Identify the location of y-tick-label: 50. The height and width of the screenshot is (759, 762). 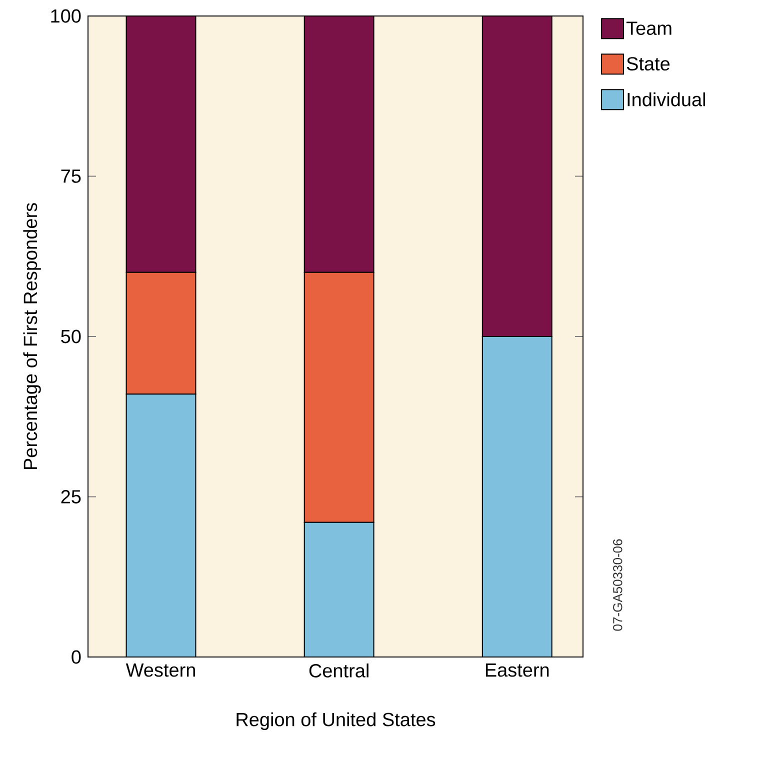
(71, 337).